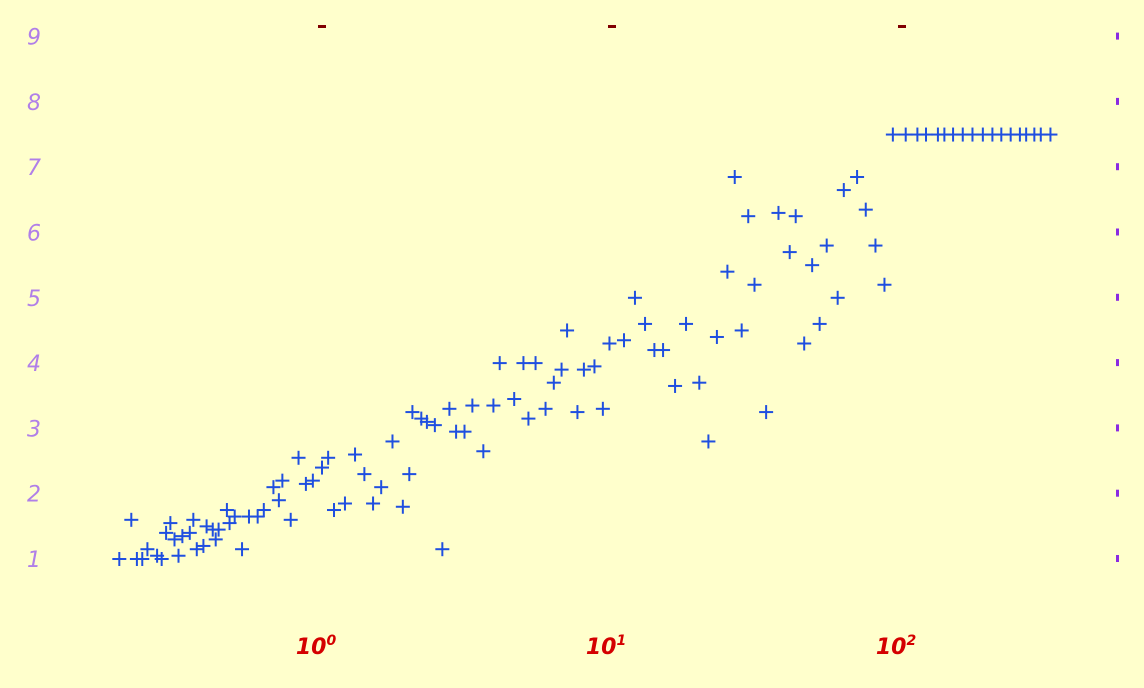 This screenshot has width=1144, height=688. What do you see at coordinates (34, 168) in the screenshot?
I see `y-tick-label: 7` at bounding box center [34, 168].